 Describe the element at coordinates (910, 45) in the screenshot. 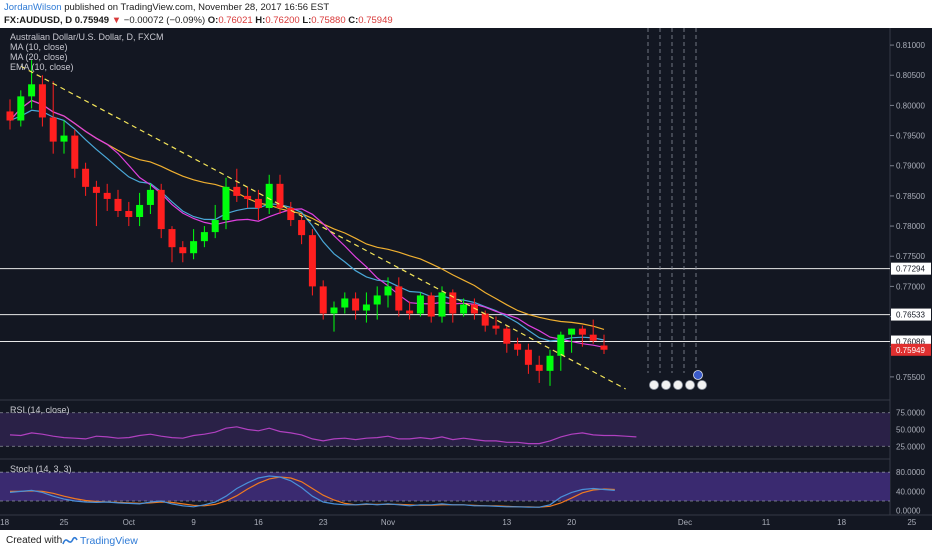

I see `y-tick-label: 0.81000` at that location.